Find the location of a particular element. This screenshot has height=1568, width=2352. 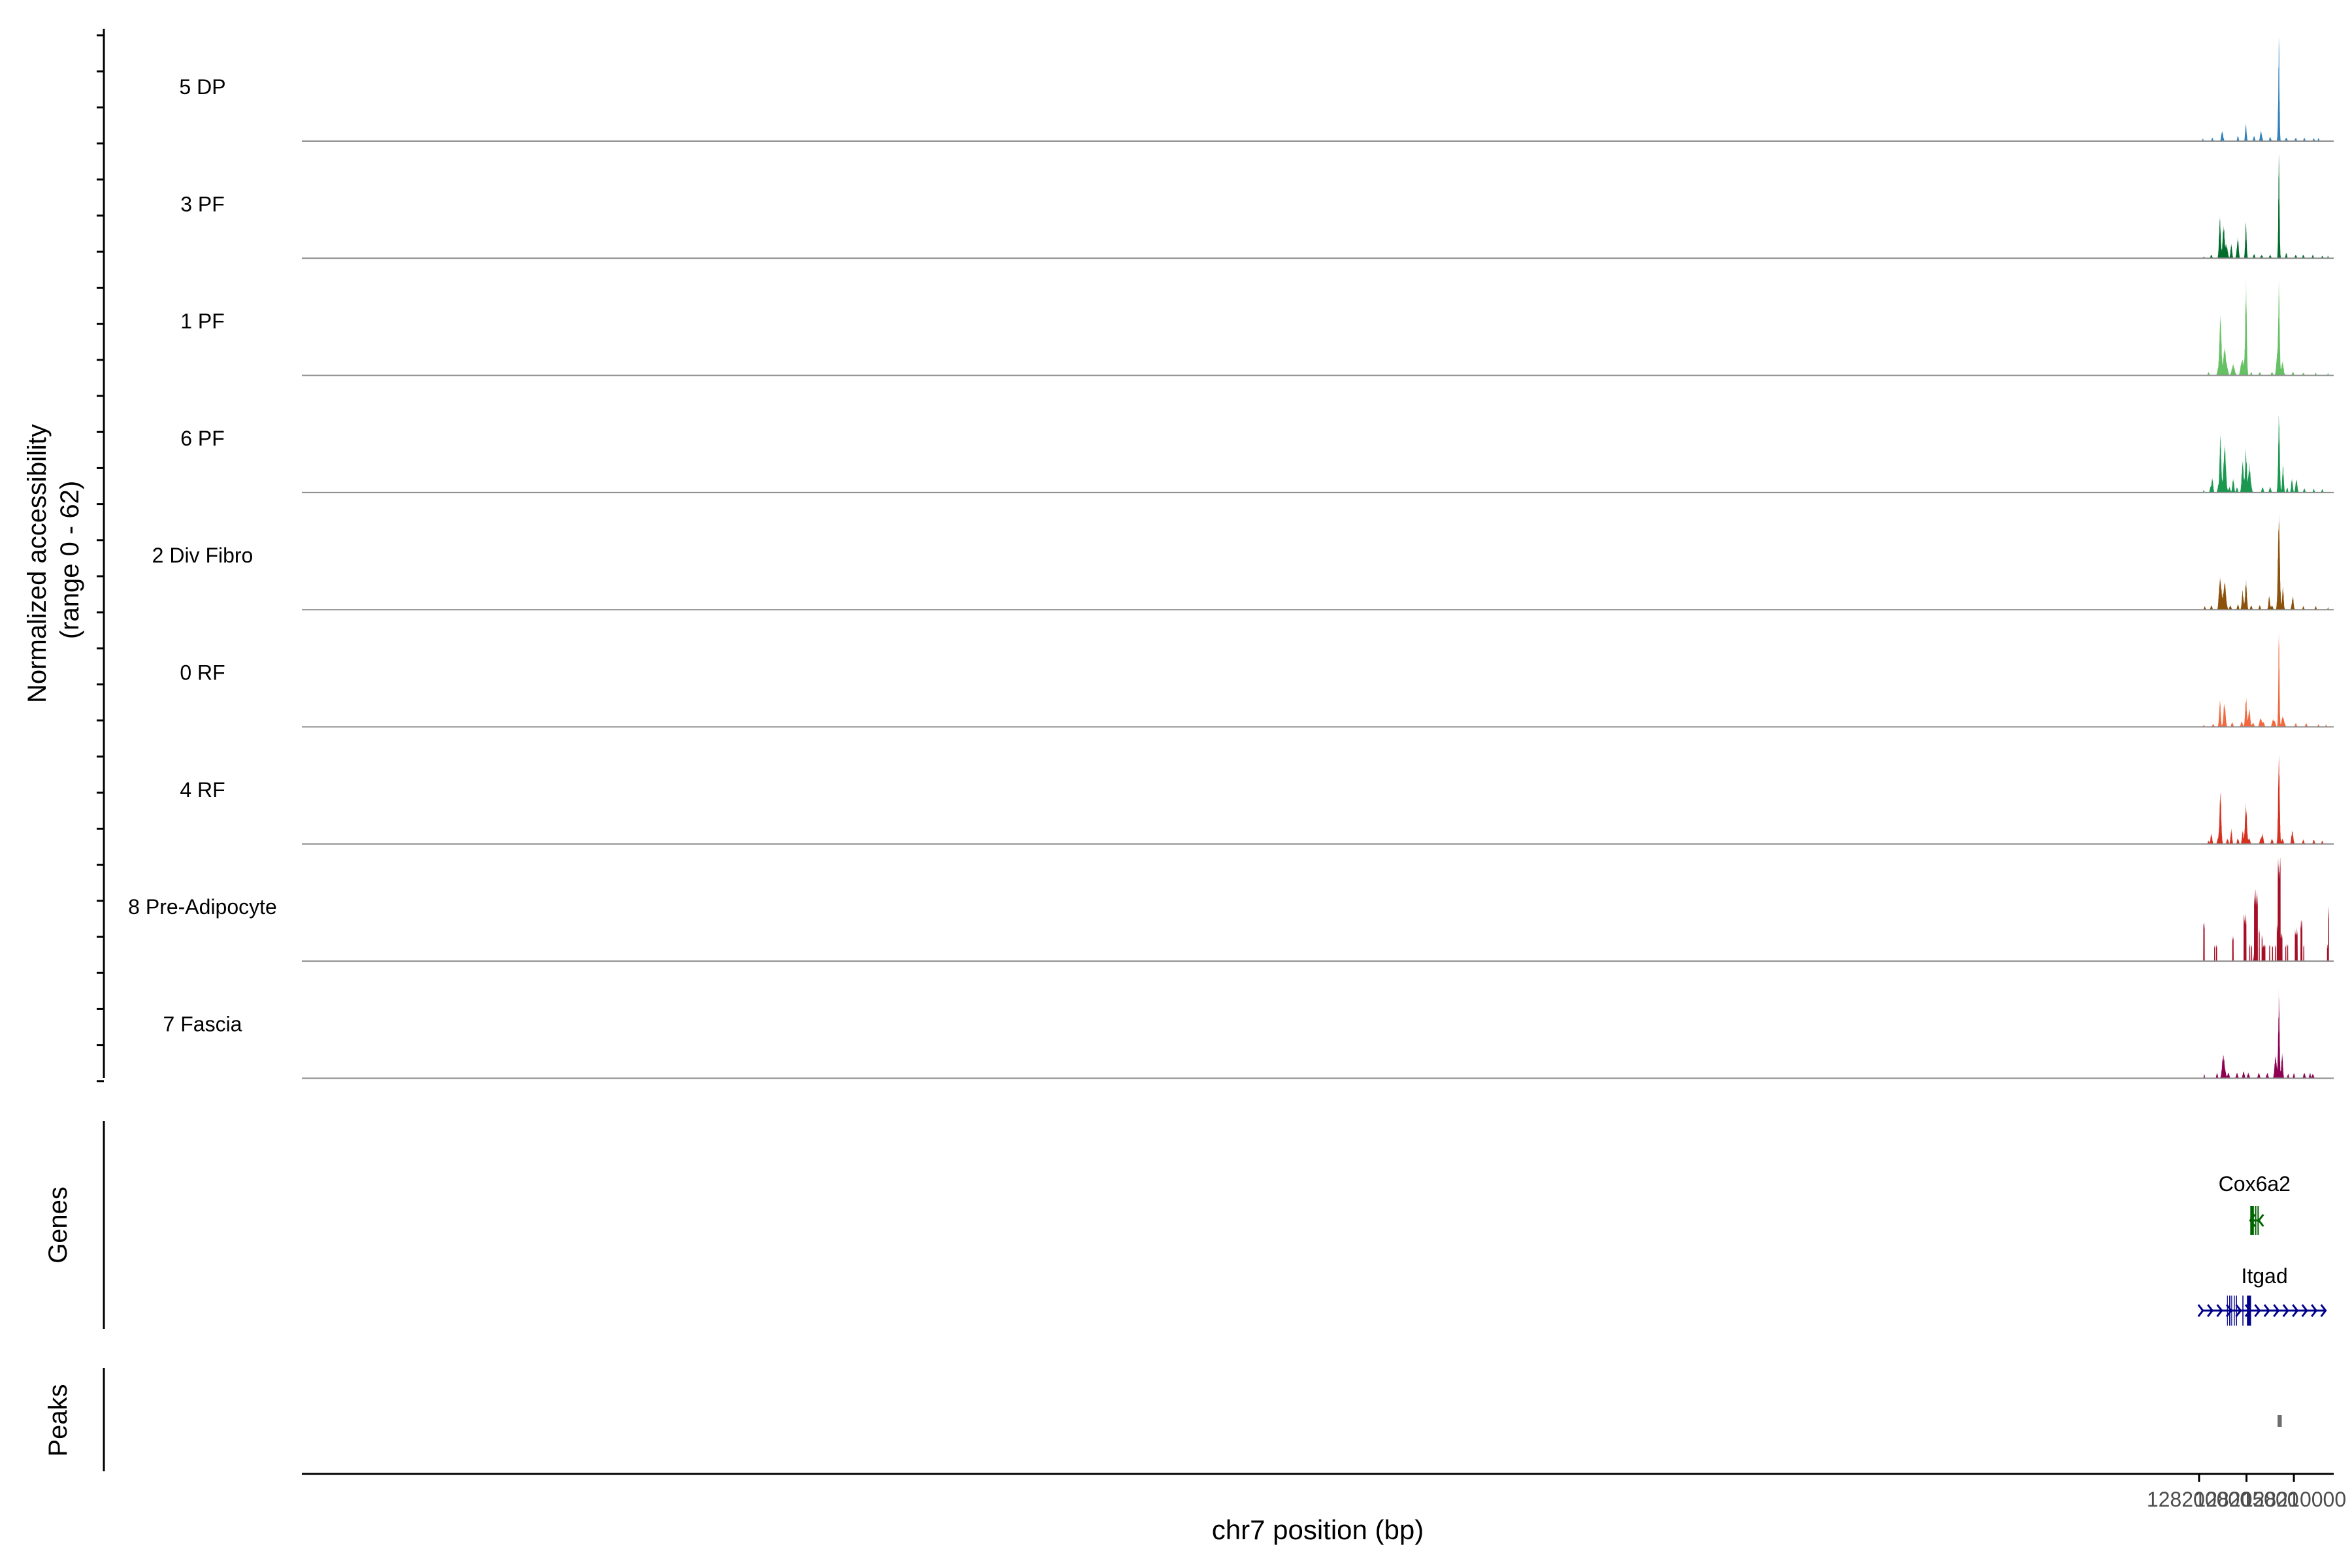

track-7-fascia: 7 Fascia is located at coordinates (1248, 1033).